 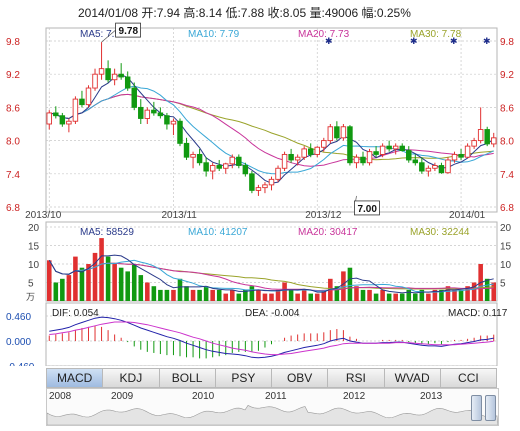 I want to click on tab-obv: OBV, so click(x=300, y=378).